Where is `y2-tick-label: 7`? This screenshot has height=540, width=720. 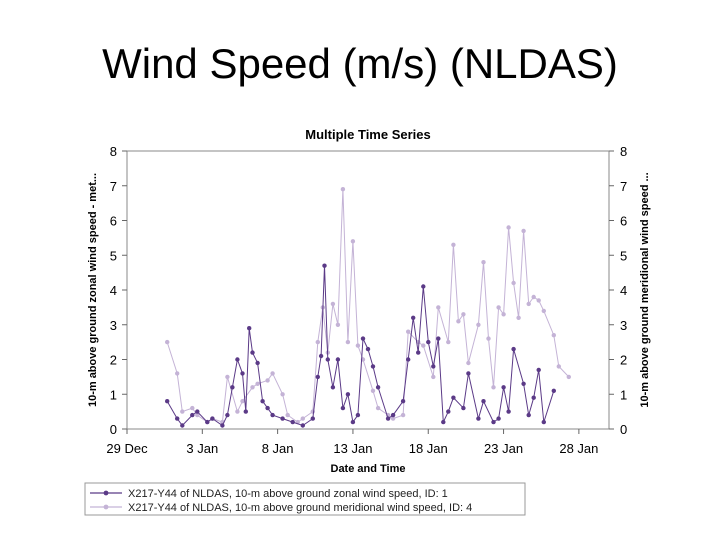 y2-tick-label: 7 is located at coordinates (623, 186).